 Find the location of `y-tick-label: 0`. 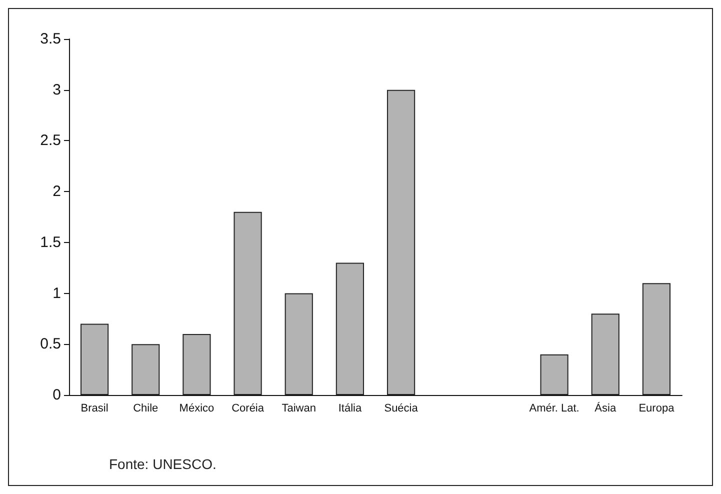

y-tick-label: 0 is located at coordinates (56, 395).